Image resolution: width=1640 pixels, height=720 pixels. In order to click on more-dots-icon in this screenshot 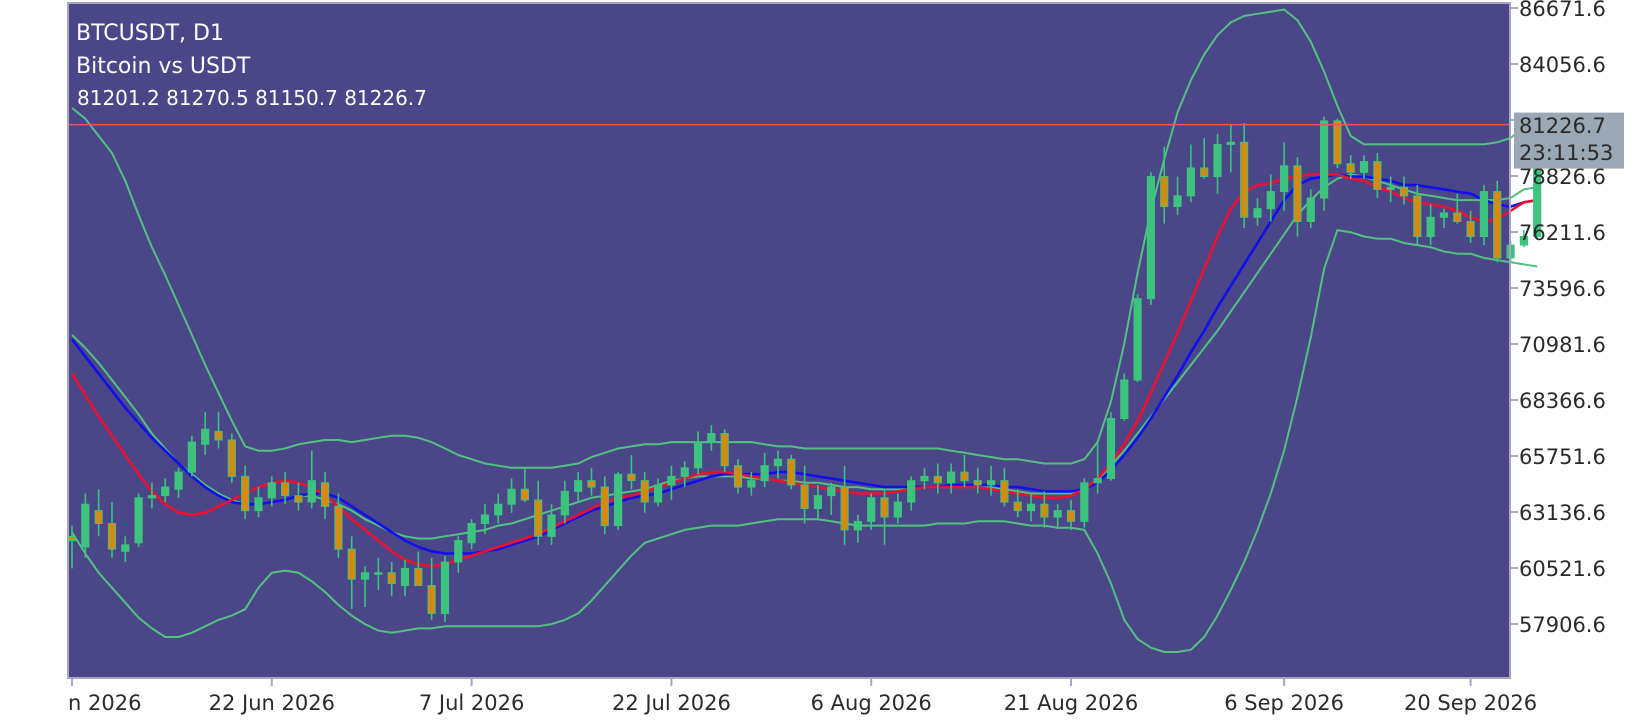, I will do `click(1580, 648)`.